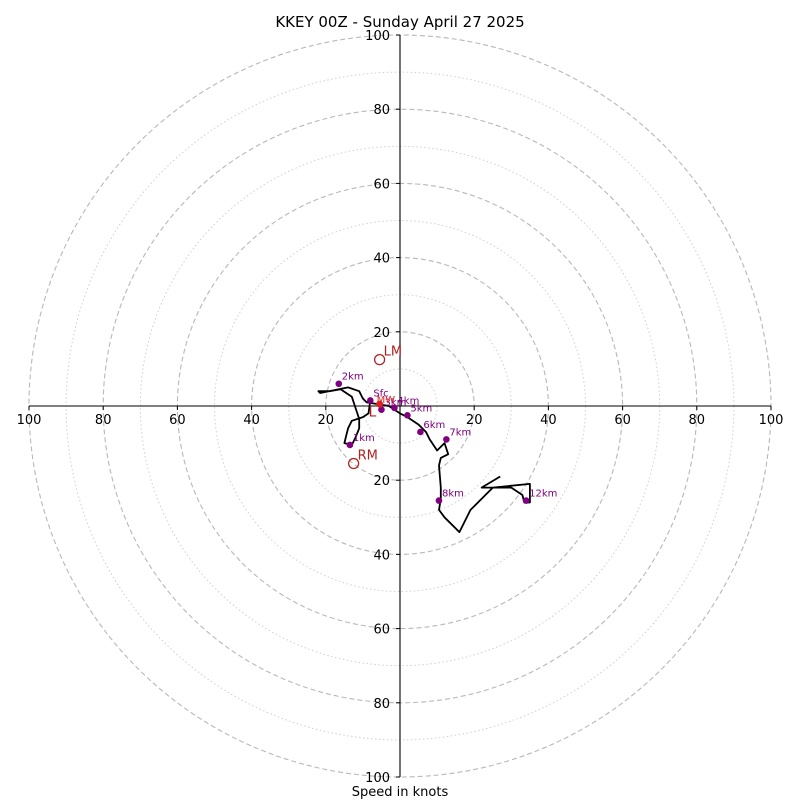 The height and width of the screenshot is (800, 800). Describe the element at coordinates (353, 377) in the screenshot. I see `height-marker-label: 2km` at that location.